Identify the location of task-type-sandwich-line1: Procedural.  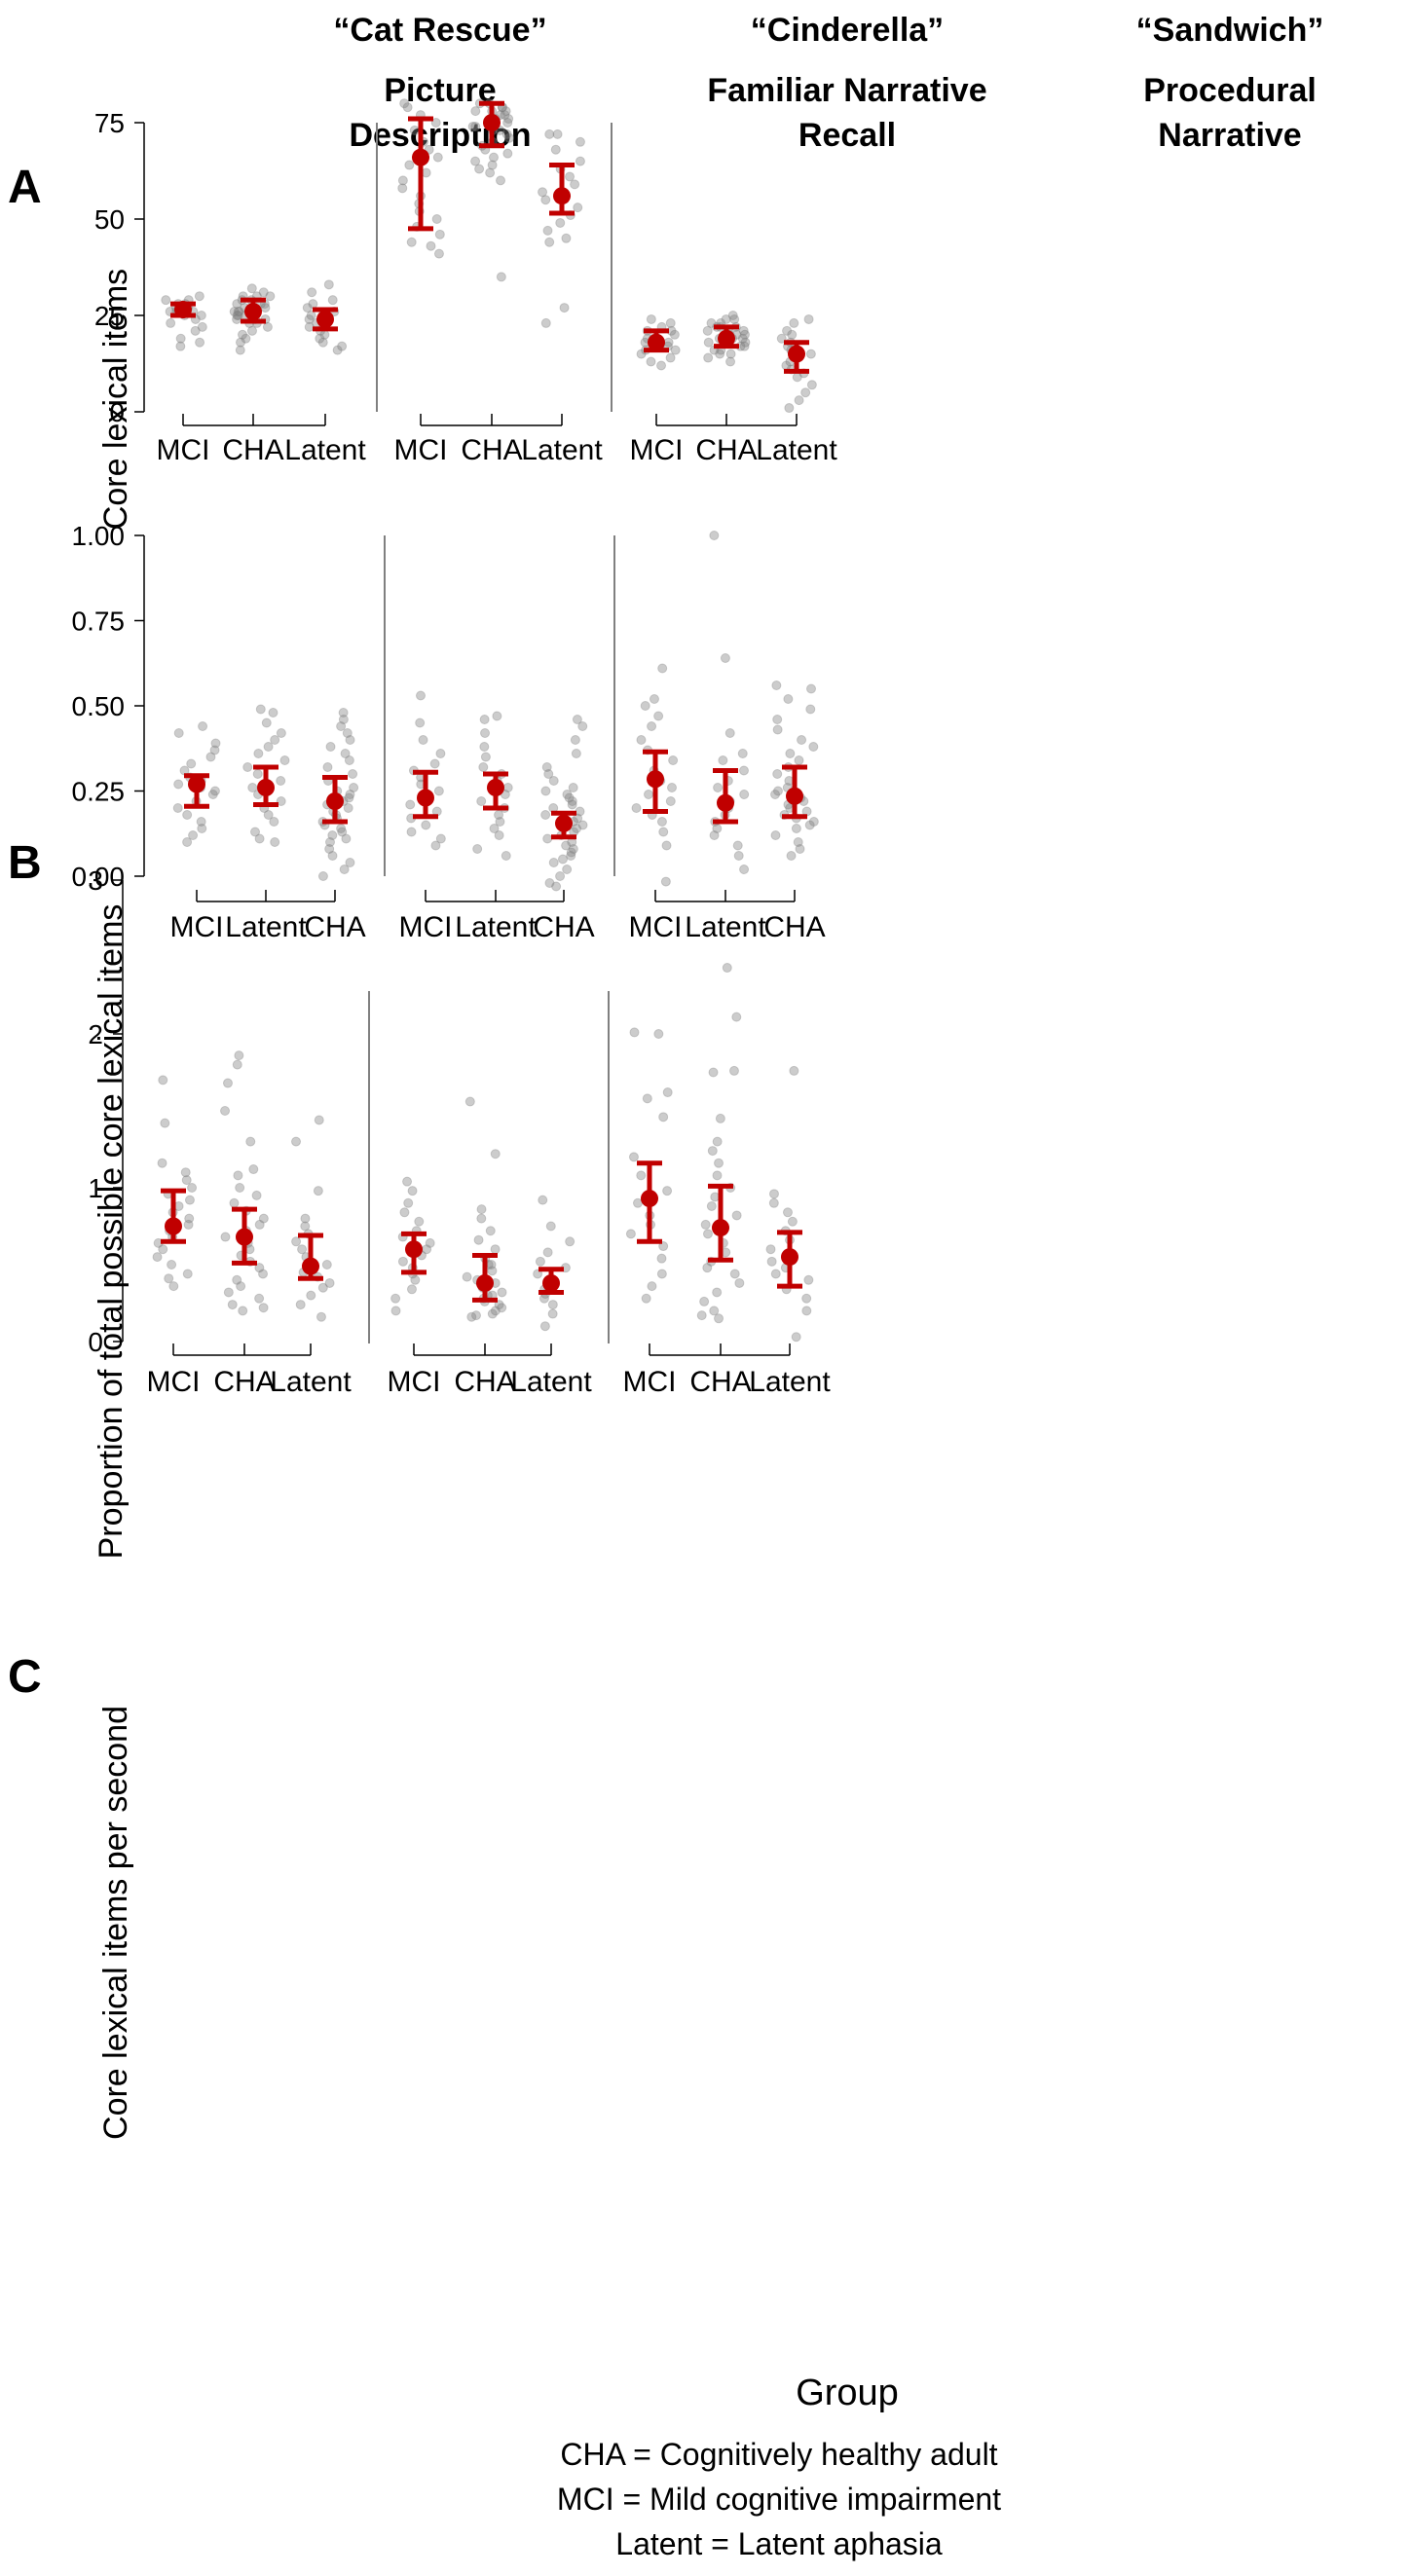
(1230, 90).